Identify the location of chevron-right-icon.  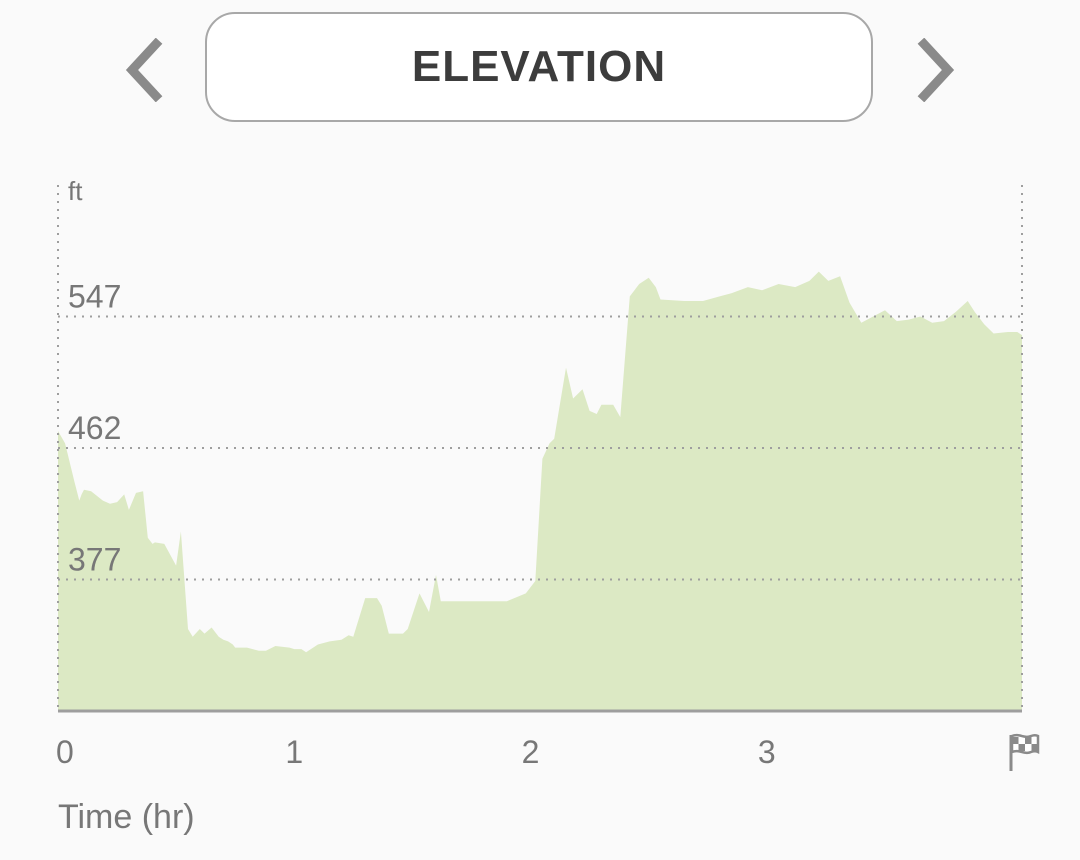
(936, 70).